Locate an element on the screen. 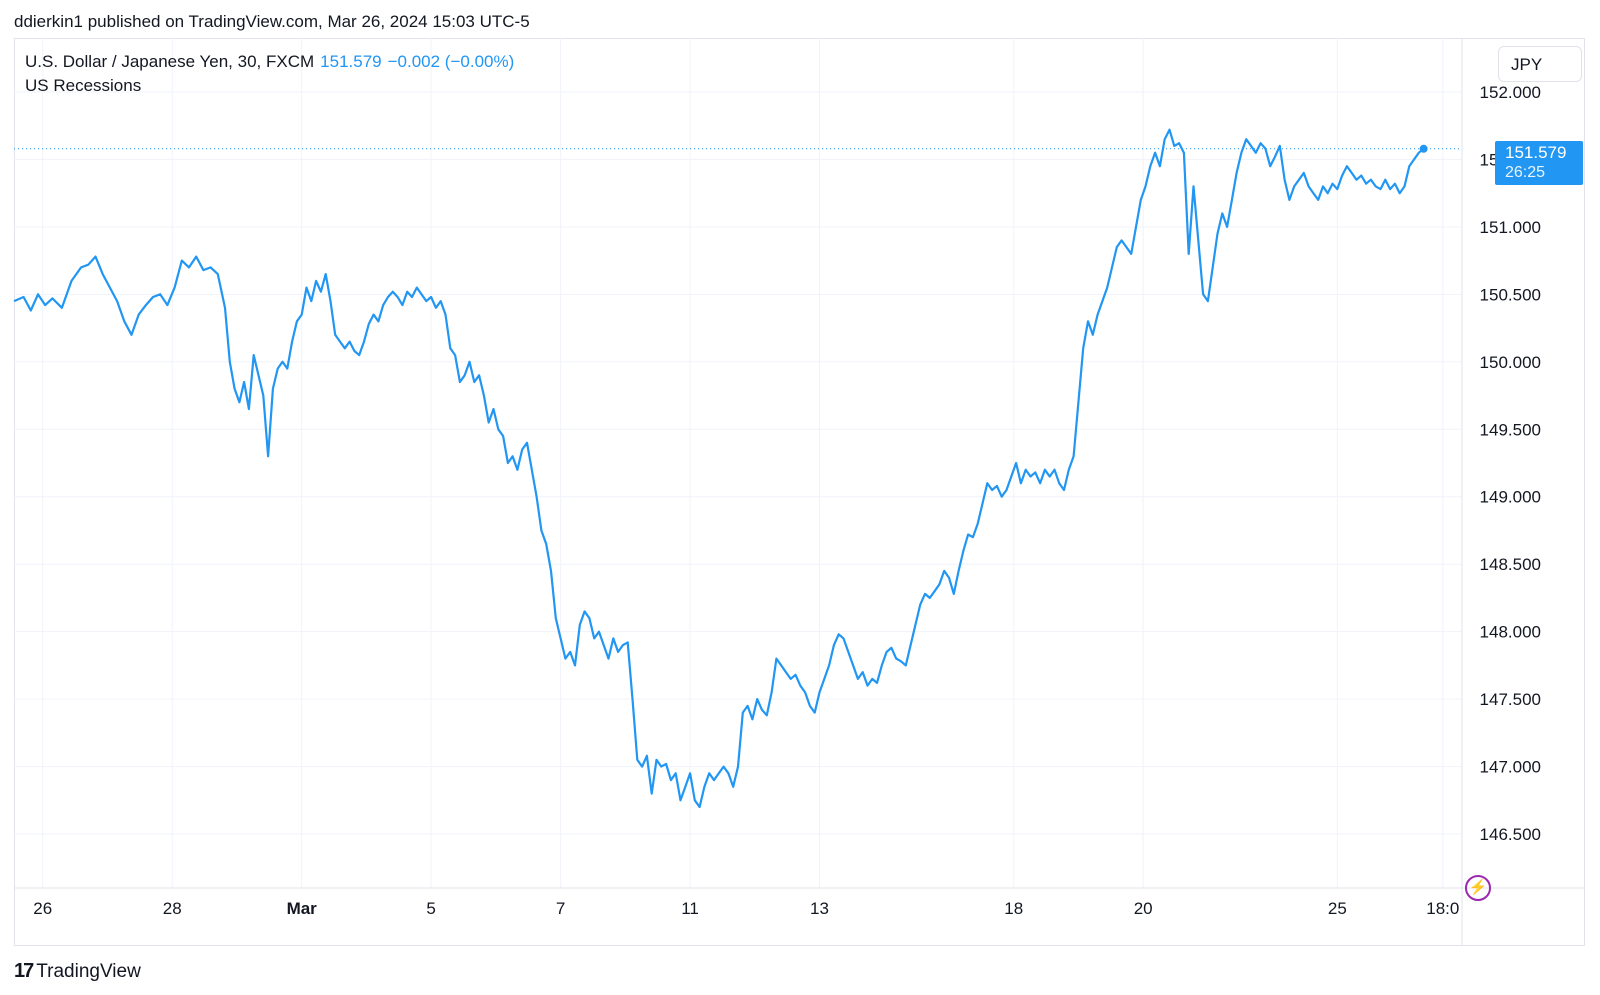  price-tick-label: 150.500 is located at coordinates (1510, 294).